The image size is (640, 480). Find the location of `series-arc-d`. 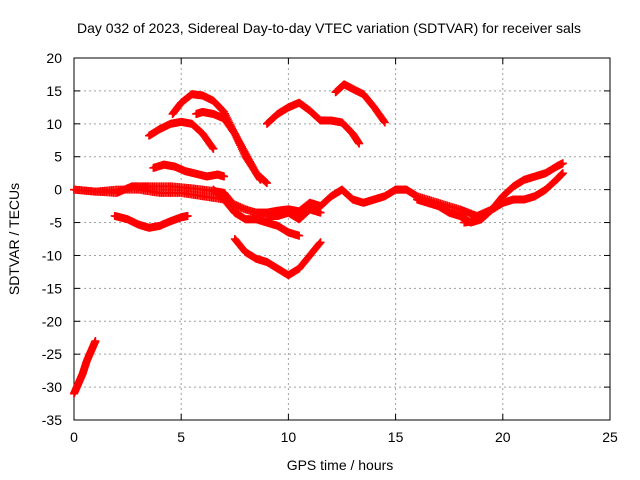

series-arc-d is located at coordinates (483, 212).